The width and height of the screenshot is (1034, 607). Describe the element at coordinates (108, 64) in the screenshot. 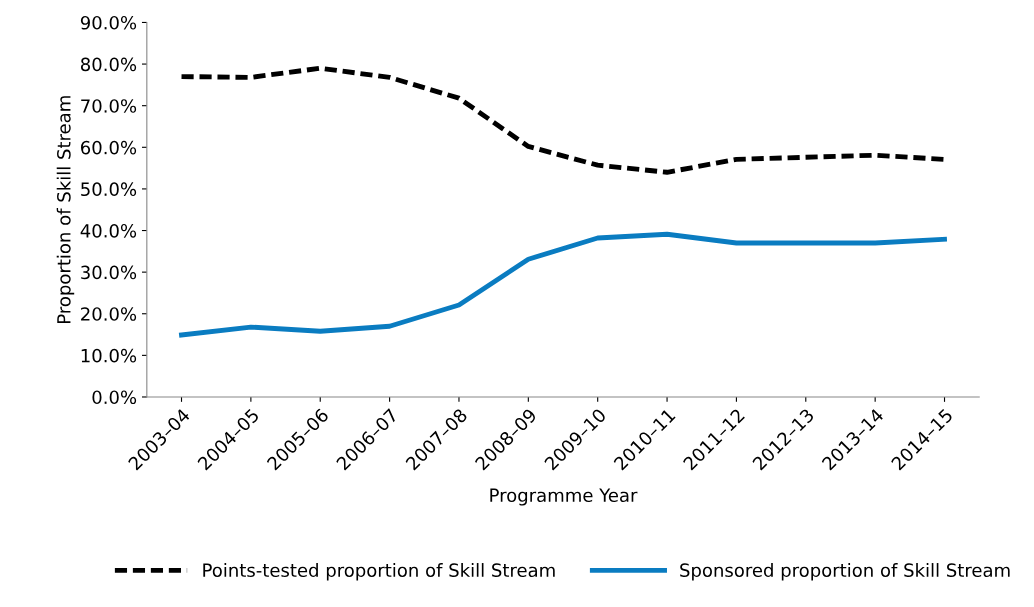

I see `y-tick-label: 80.0%` at that location.